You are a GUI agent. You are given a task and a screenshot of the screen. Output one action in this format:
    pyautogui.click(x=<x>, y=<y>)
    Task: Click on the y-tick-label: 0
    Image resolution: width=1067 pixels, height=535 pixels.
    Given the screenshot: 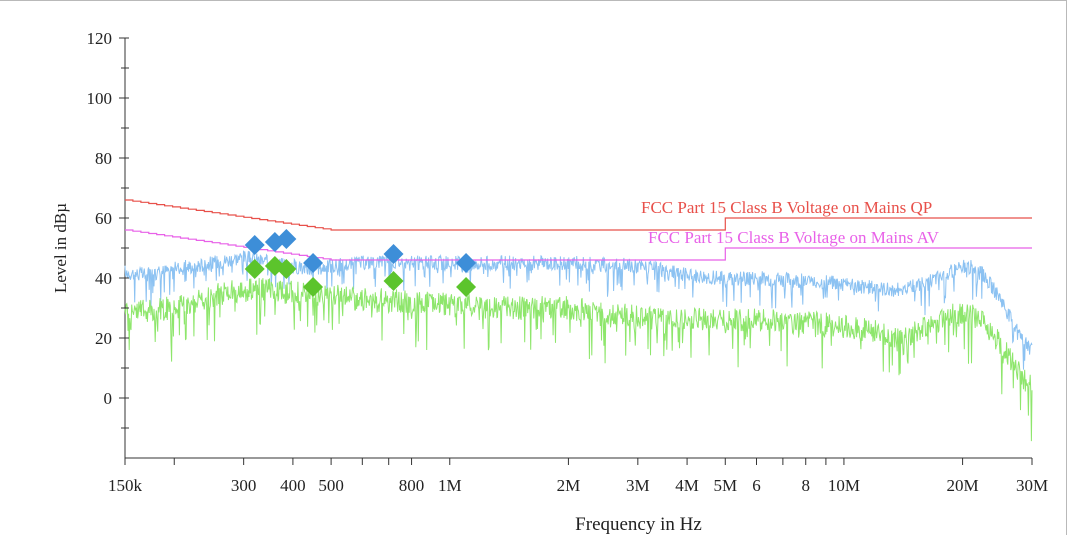 What is the action you would take?
    pyautogui.click(x=108, y=398)
    